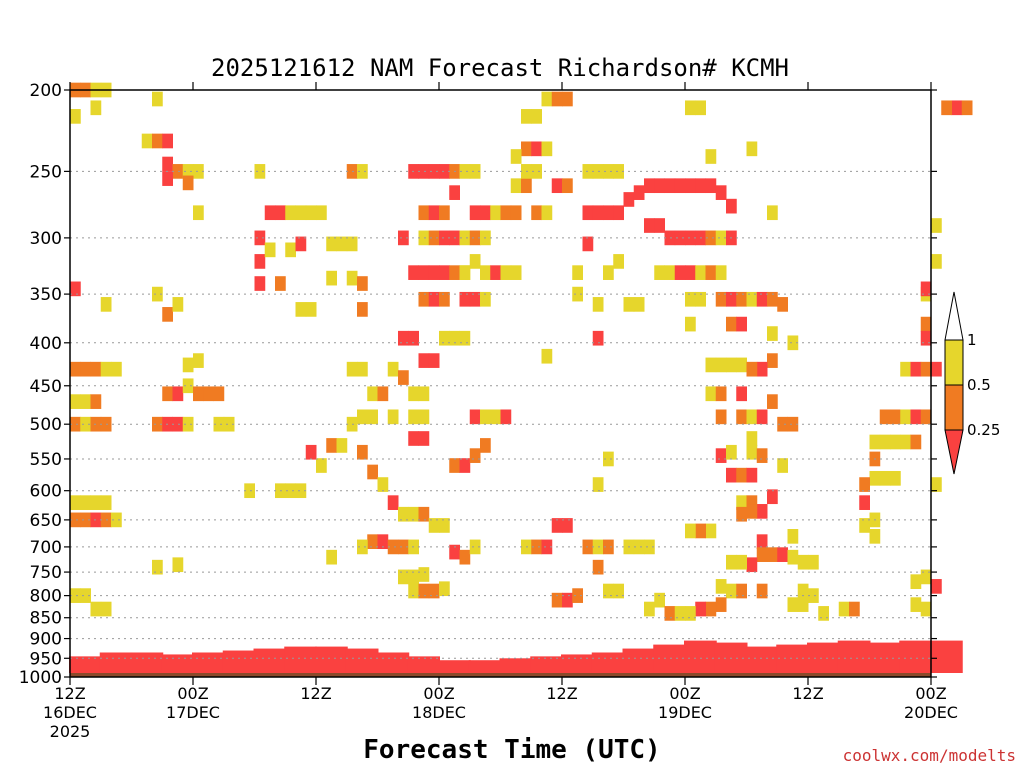  What do you see at coordinates (46, 387) in the screenshot?
I see `y-tick-label: 450` at bounding box center [46, 387].